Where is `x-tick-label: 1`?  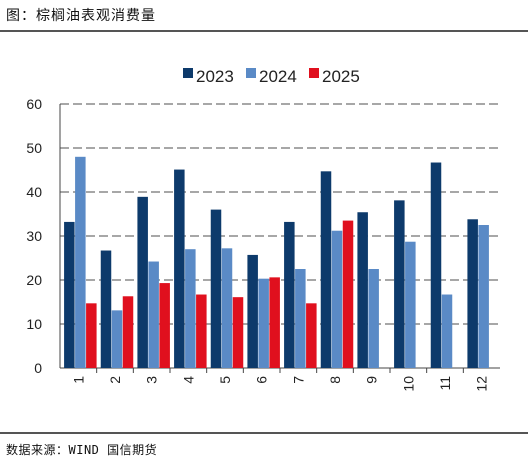
x-tick-label: 1 is located at coordinates (78, 380).